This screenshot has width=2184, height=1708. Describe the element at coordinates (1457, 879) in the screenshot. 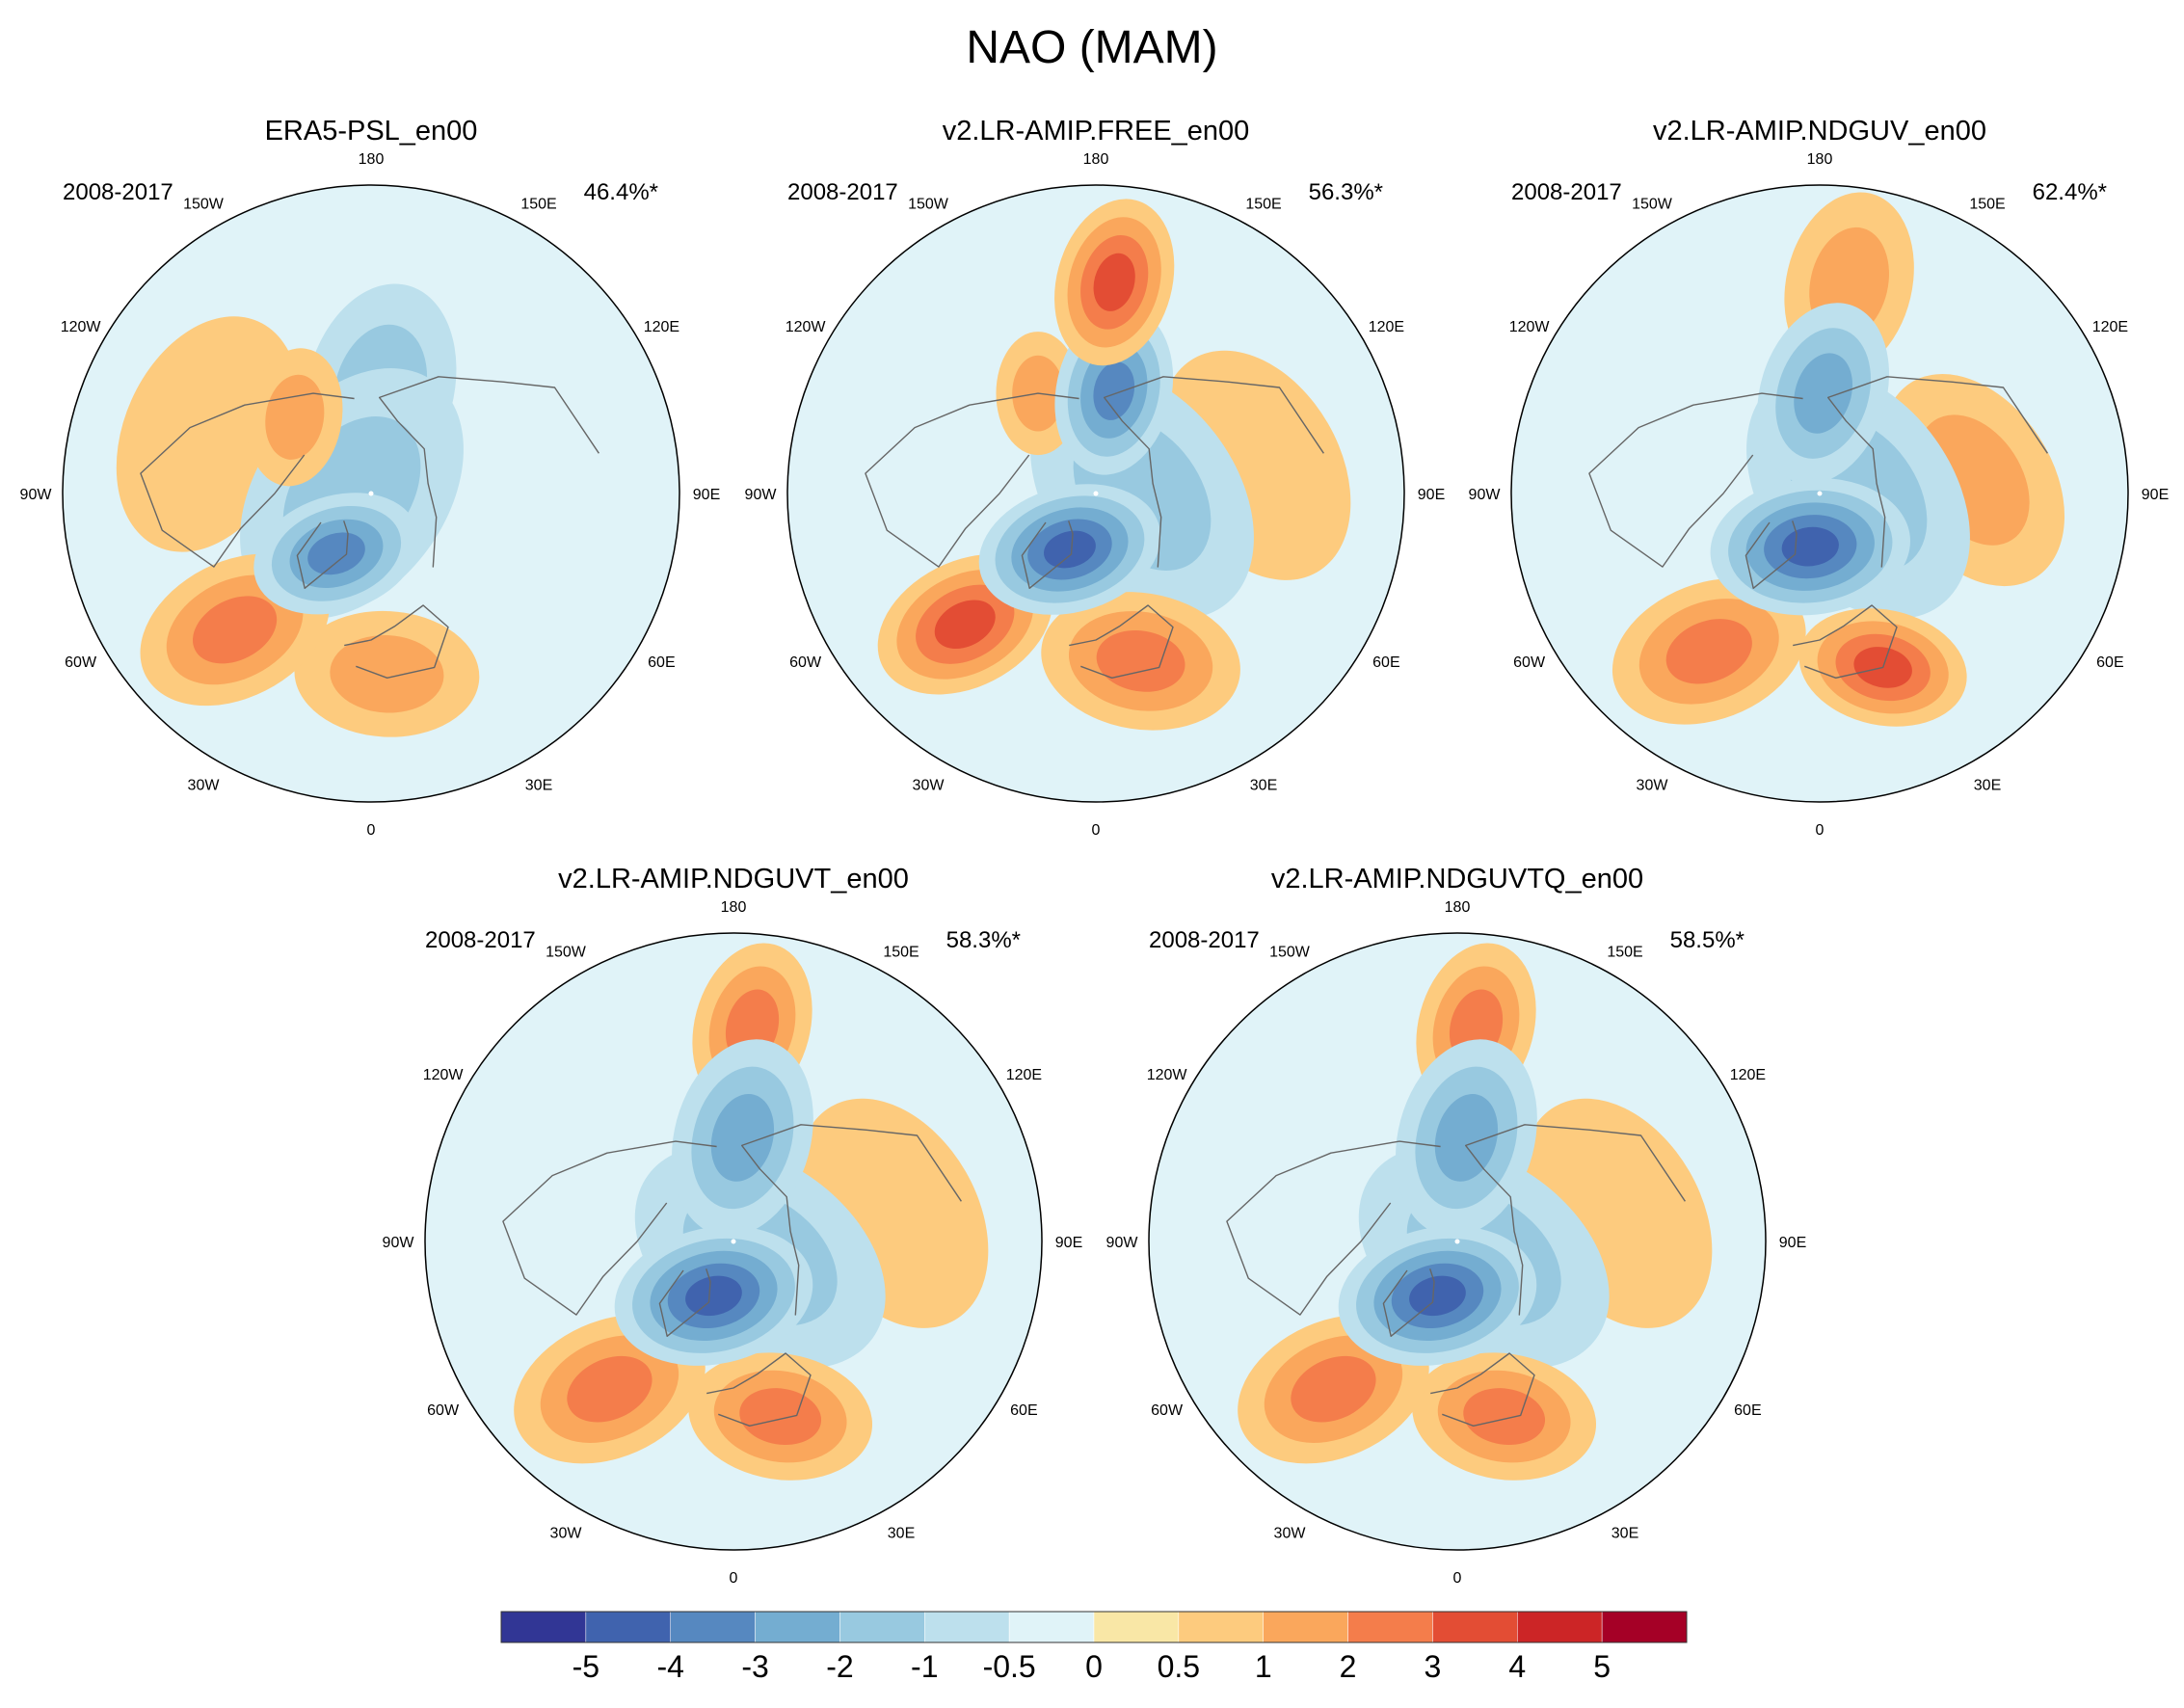

I see `panel-title: v2.LR-AMIP.NDGUVTQ_en00` at that location.